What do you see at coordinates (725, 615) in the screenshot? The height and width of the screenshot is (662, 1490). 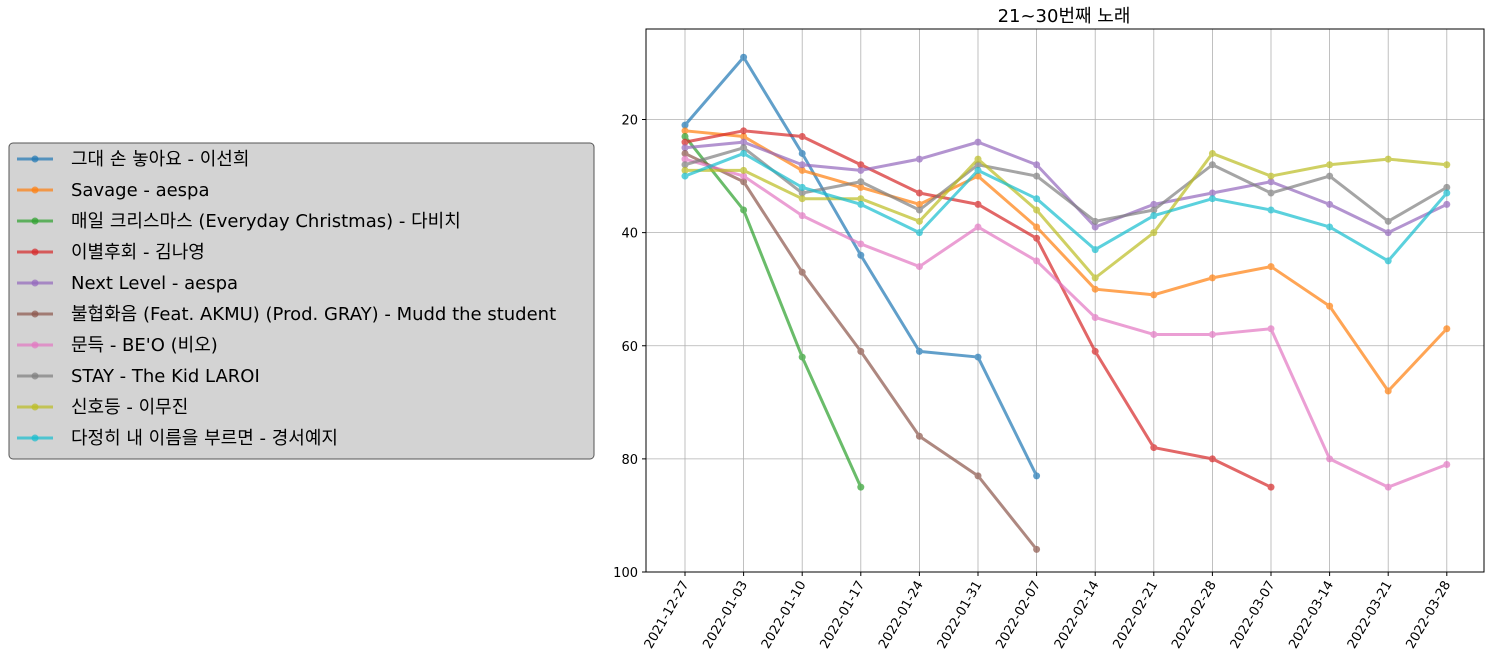 I see `x-tick-label: 2022-01-03` at bounding box center [725, 615].